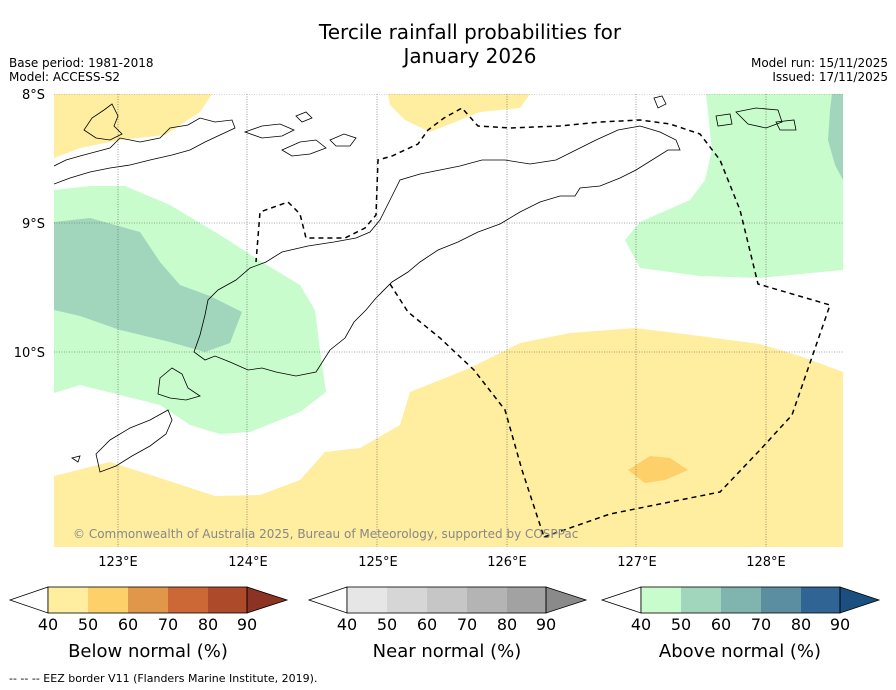  What do you see at coordinates (721, 624) in the screenshot?
I see `colorbar-above-normal-tick-60: 60` at bounding box center [721, 624].